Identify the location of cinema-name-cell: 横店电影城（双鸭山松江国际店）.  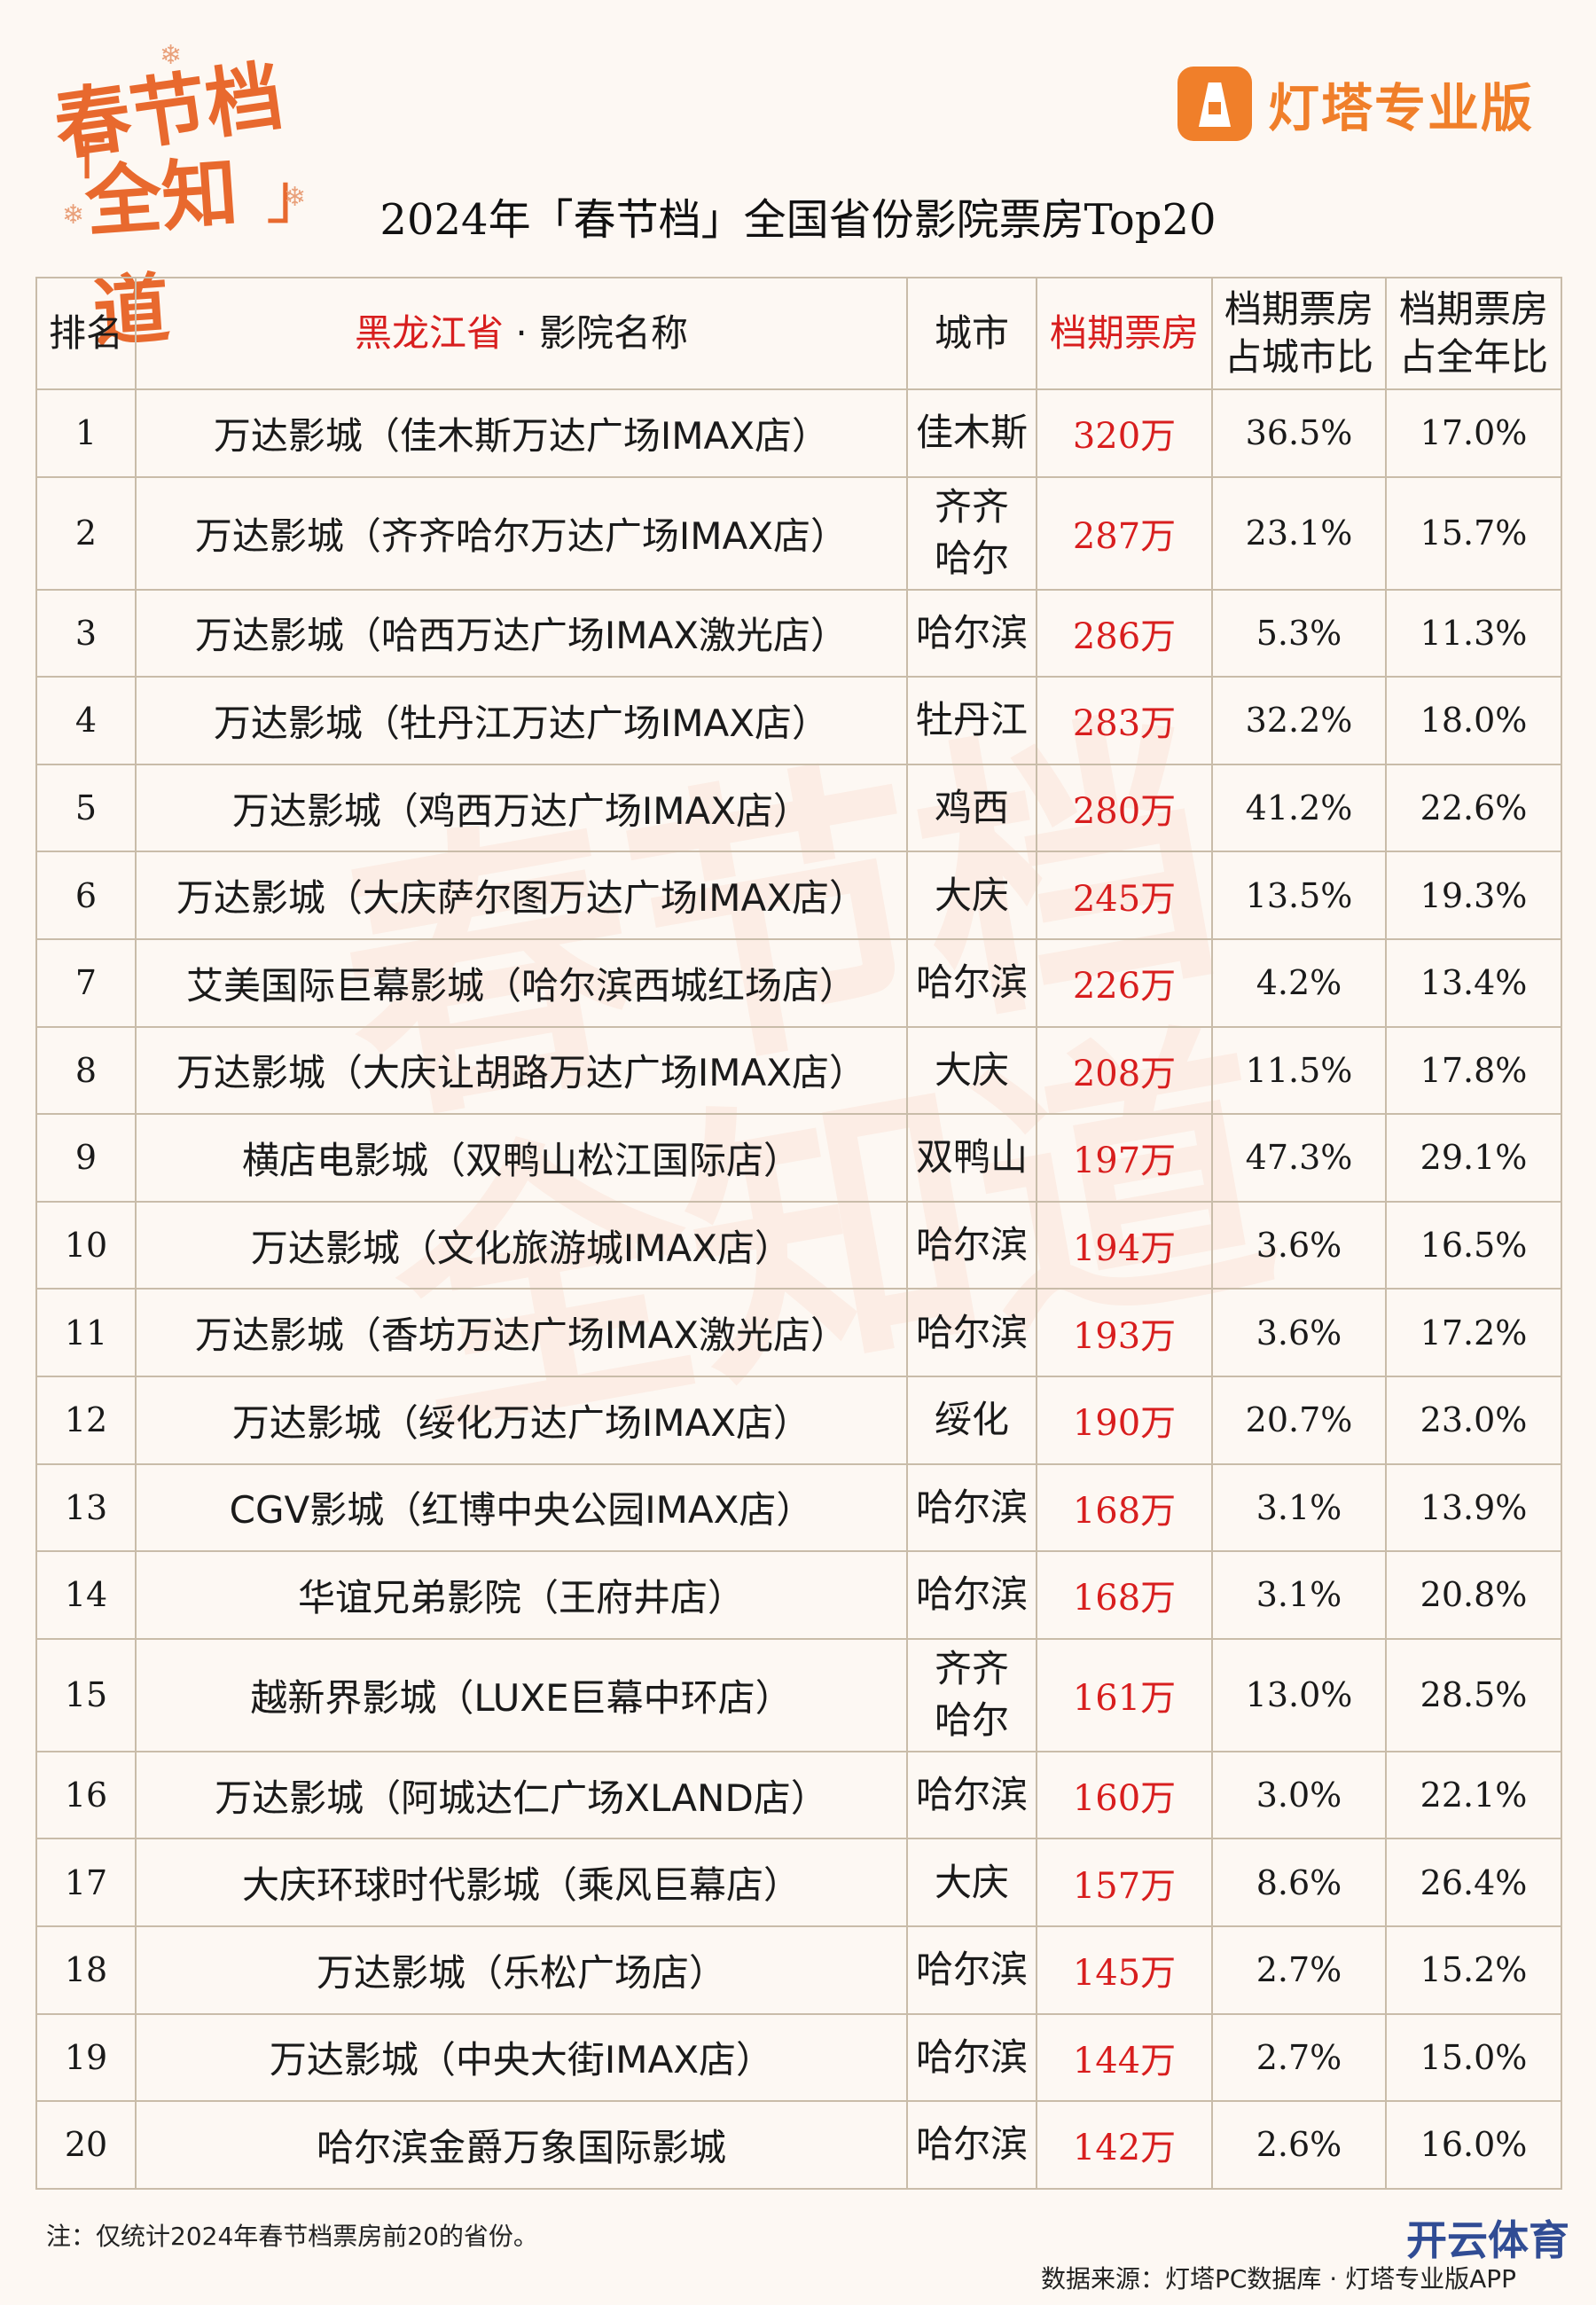
(521, 1158).